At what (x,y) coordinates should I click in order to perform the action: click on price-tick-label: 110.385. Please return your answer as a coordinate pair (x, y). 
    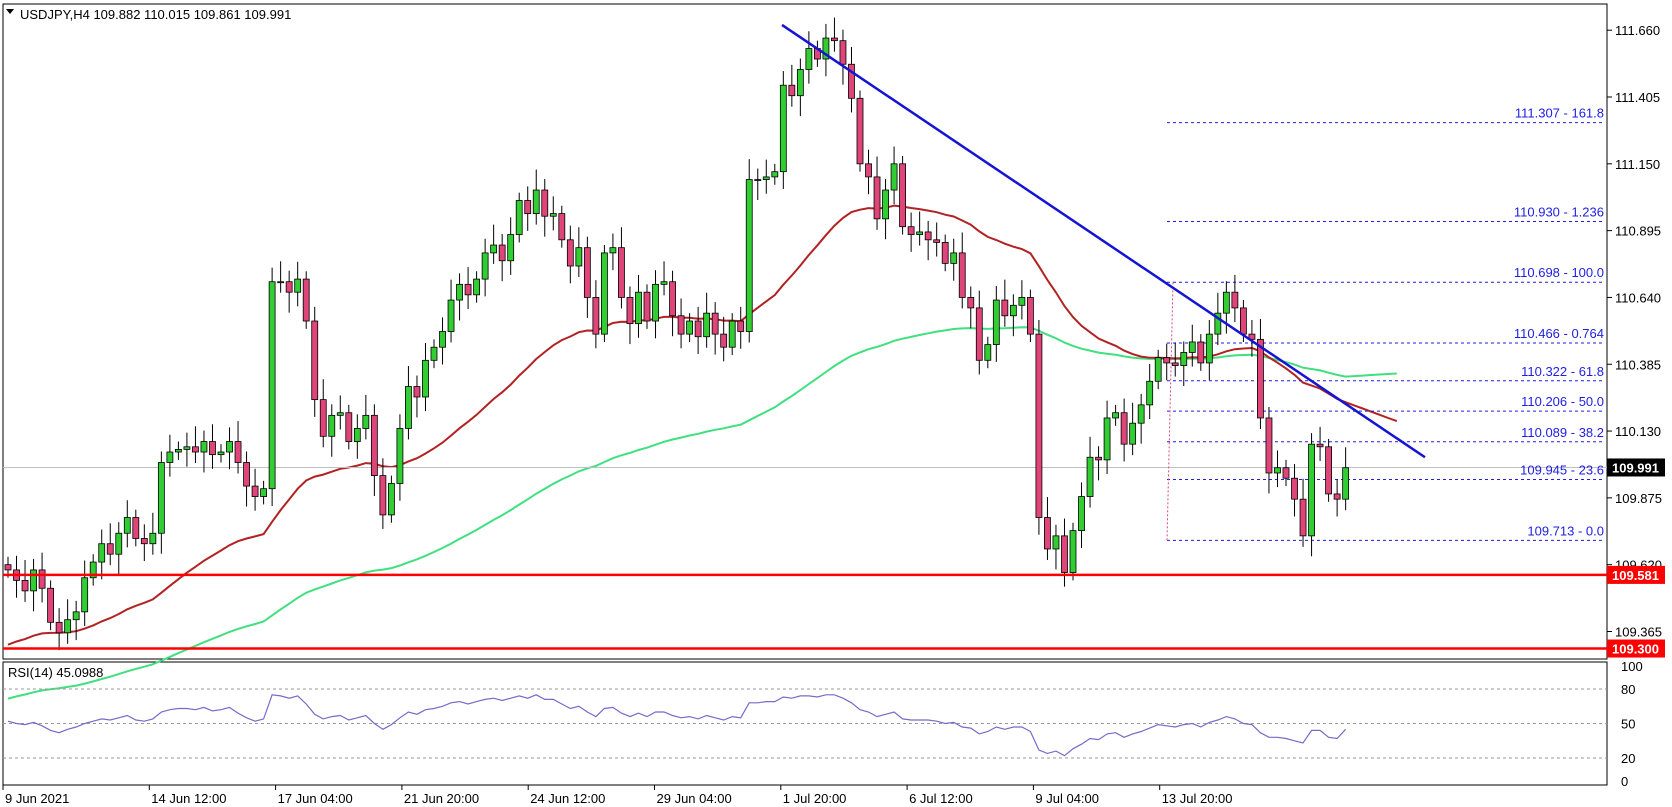
    Looking at the image, I should click on (1638, 364).